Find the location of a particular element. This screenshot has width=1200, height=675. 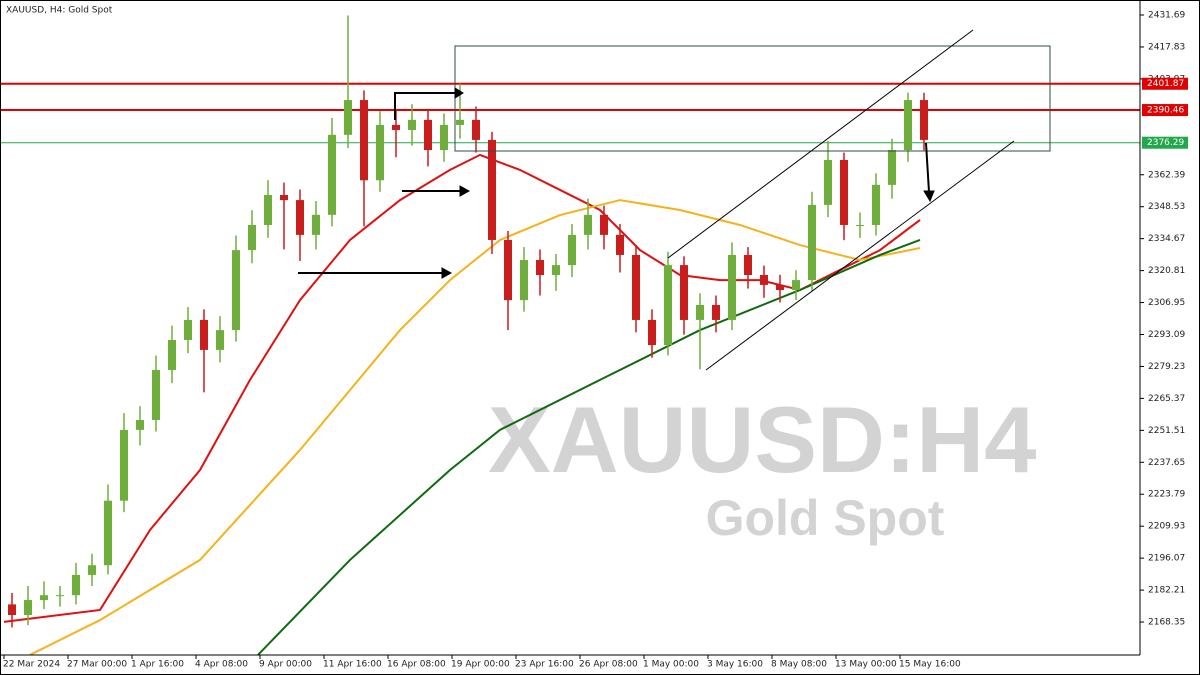

watermark: XAUUSD:H4 is located at coordinates (762, 439).